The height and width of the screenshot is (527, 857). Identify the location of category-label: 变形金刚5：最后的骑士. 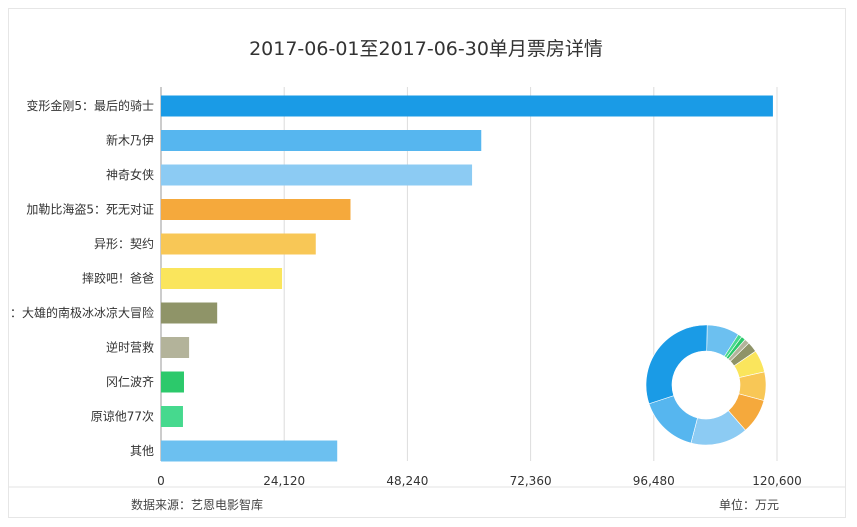
(90, 105).